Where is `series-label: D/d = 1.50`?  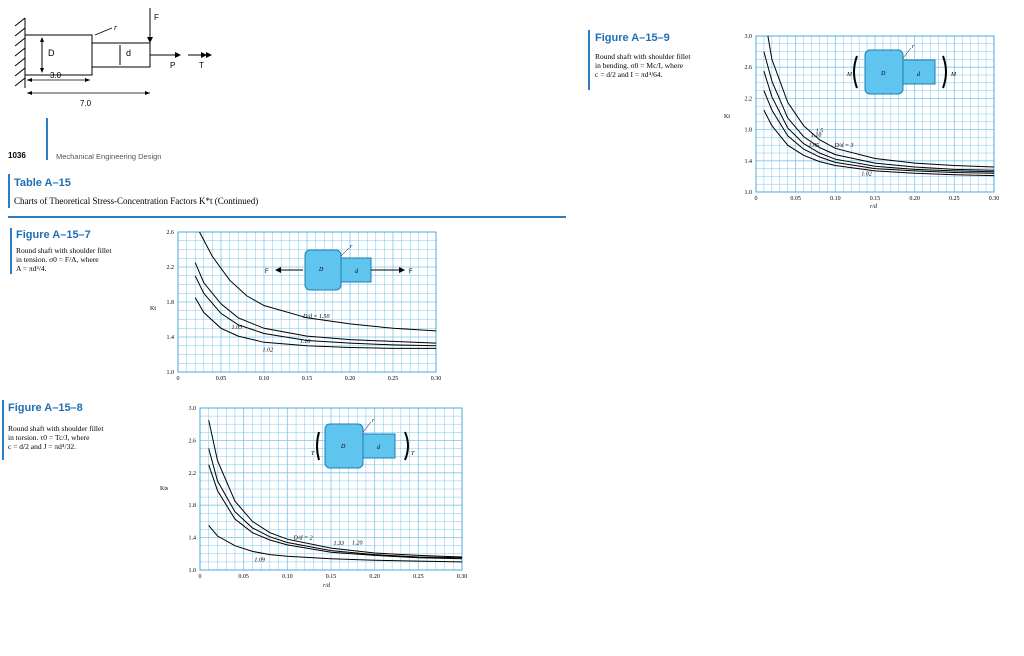 series-label: D/d = 1.50 is located at coordinates (316, 317).